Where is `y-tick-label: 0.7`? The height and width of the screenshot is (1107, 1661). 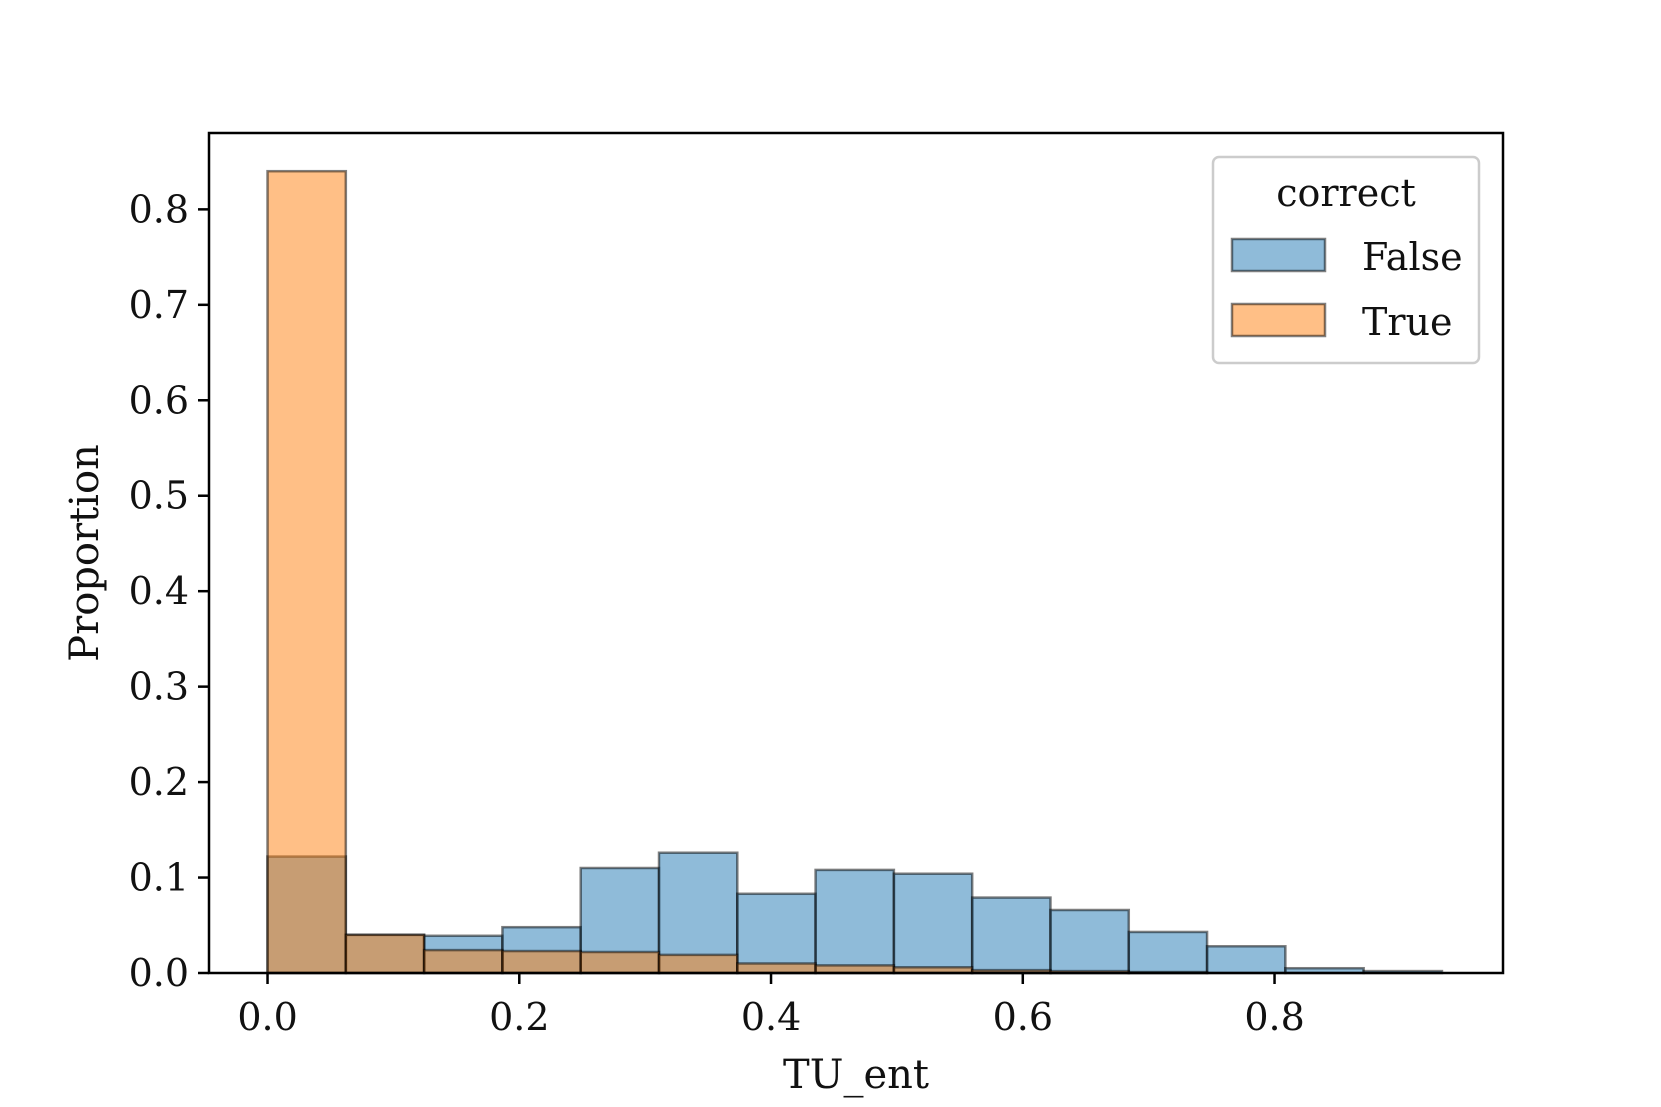 y-tick-label: 0.7 is located at coordinates (159, 305).